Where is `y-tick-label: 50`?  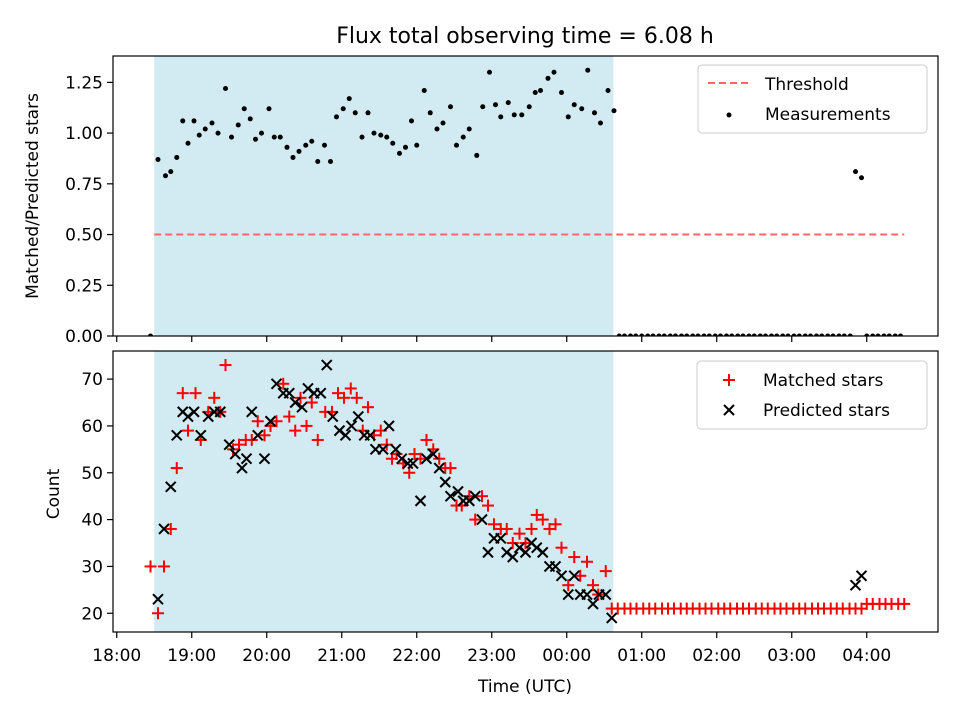 y-tick-label: 50 is located at coordinates (92, 474).